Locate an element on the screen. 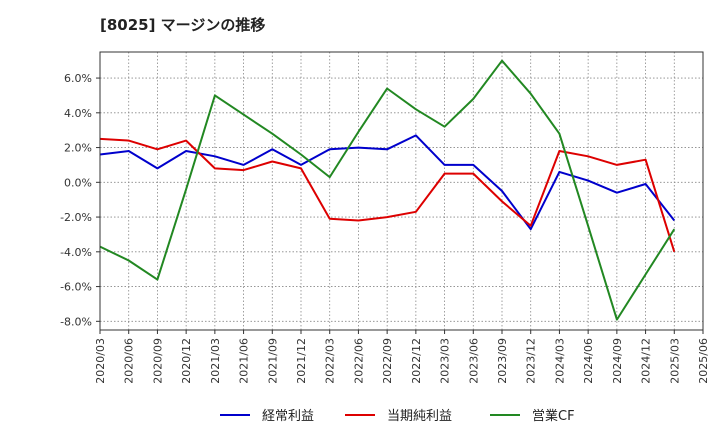 The image size is (720, 440). x-tick-label: 2020/03 is located at coordinates (100, 361).